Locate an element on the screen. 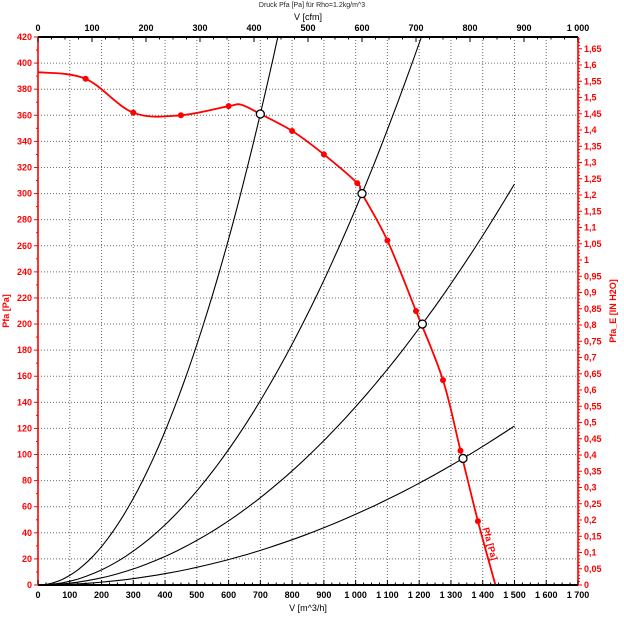 The image size is (624, 624). tick-label: 1 500 is located at coordinates (514, 595).